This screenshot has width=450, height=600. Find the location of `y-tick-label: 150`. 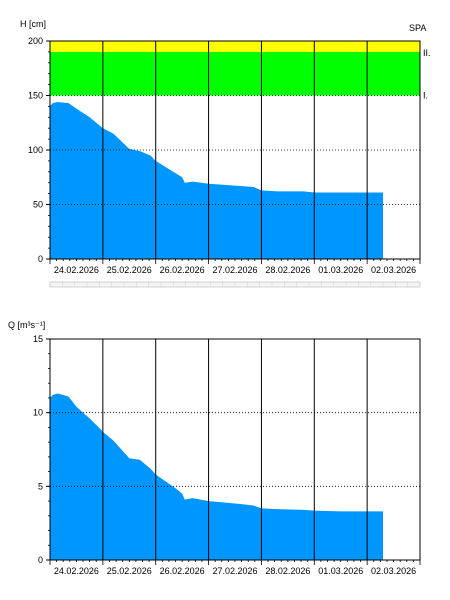

y-tick-label: 150 is located at coordinates (35, 96).